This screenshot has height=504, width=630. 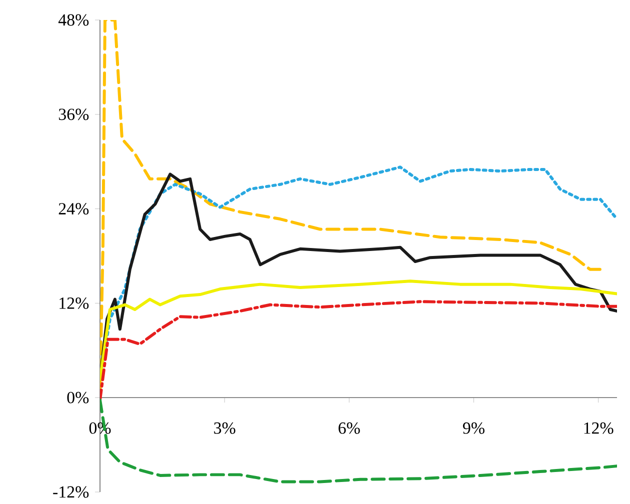 What do you see at coordinates (599, 428) in the screenshot?
I see `x-tick-label: 12%` at bounding box center [599, 428].